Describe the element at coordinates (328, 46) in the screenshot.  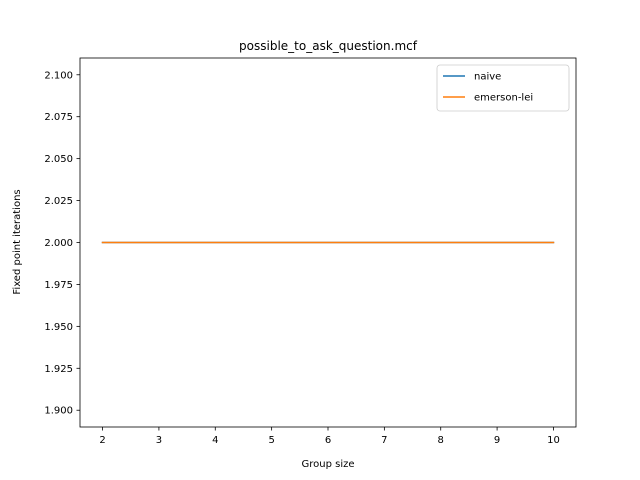
I see `chart-title: possible_to_ask_question.mcf` at that location.